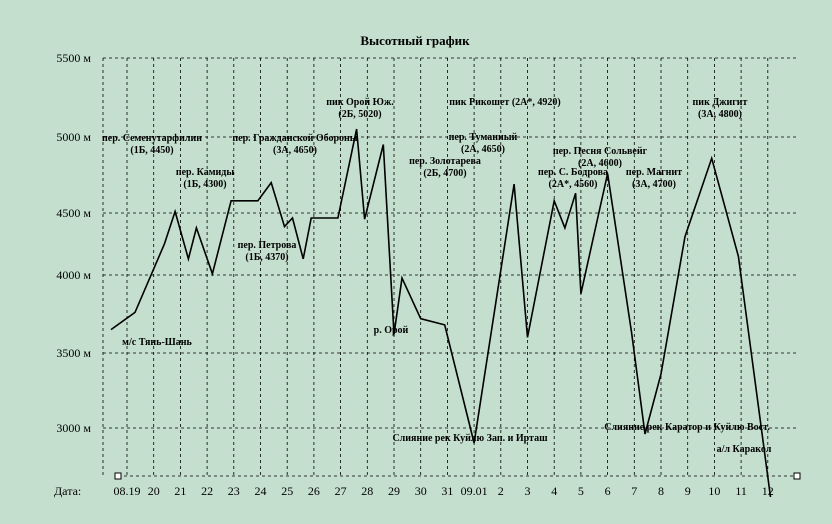  I want to click on x-tick-label: 21, so click(180, 491).